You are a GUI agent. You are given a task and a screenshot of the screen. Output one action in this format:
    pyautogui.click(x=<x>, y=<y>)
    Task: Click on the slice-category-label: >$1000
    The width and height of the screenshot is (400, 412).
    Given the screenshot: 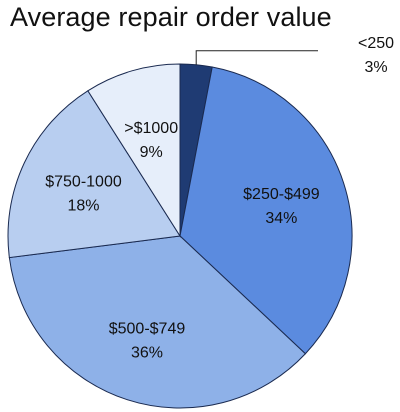 What is the action you would take?
    pyautogui.click(x=151, y=128)
    